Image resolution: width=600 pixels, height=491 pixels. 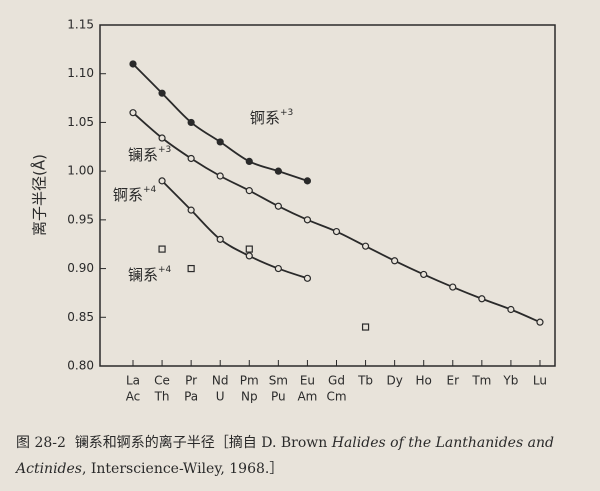 What do you see at coordinates (80, 122) in the screenshot?
I see `y-tick-label: 1.05` at bounding box center [80, 122].